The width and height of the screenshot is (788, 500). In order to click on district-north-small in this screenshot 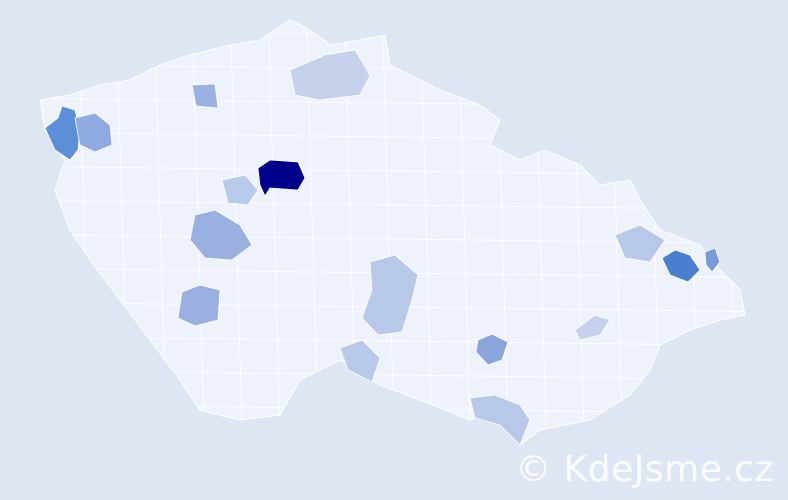, I will do `click(205, 96)`.